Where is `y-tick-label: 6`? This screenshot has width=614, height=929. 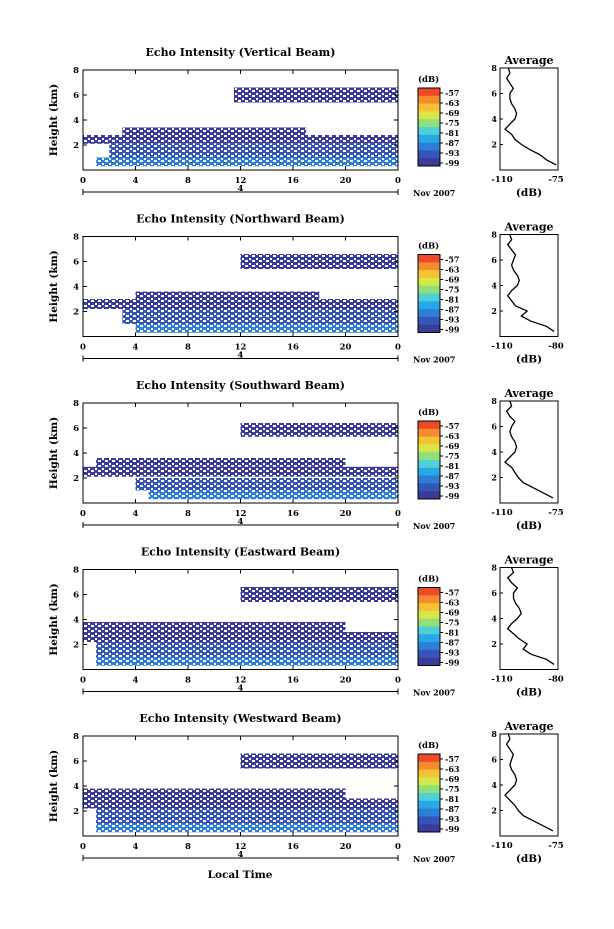 y-tick-label: 6 is located at coordinates (76, 596).